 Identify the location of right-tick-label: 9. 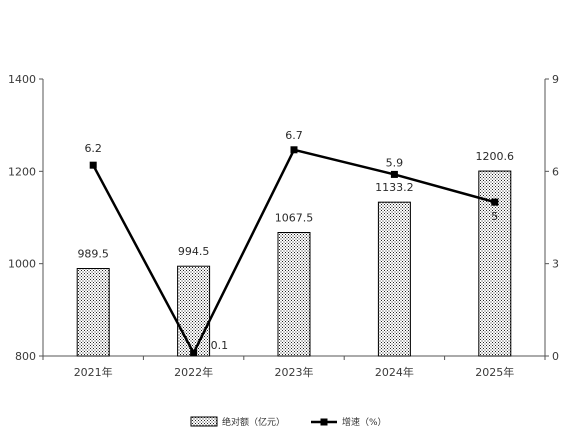
(555, 79).